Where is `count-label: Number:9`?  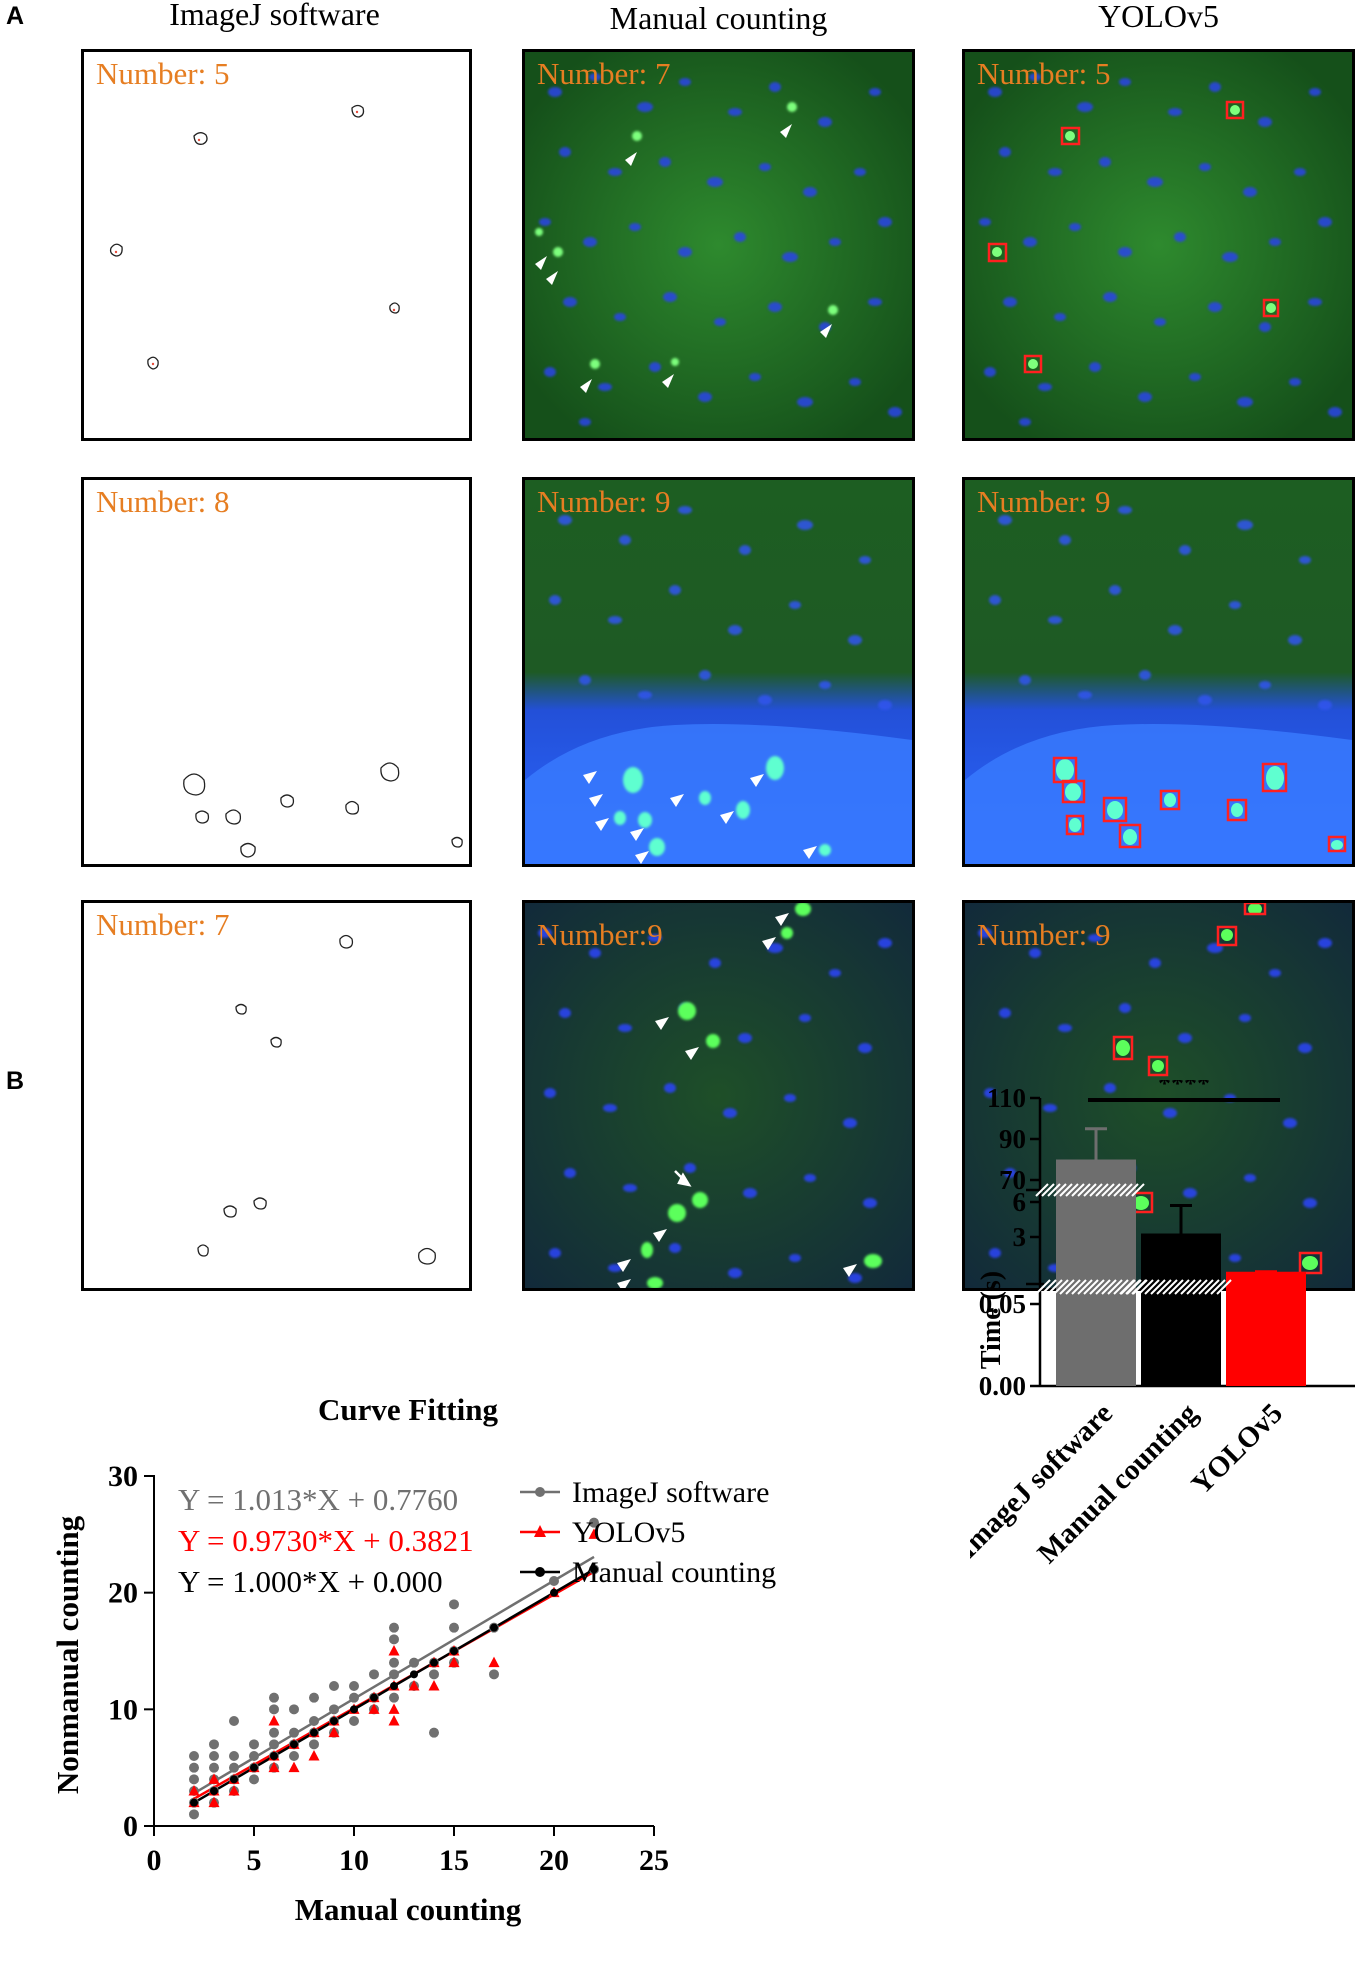
count-label: Number:9 is located at coordinates (600, 934).